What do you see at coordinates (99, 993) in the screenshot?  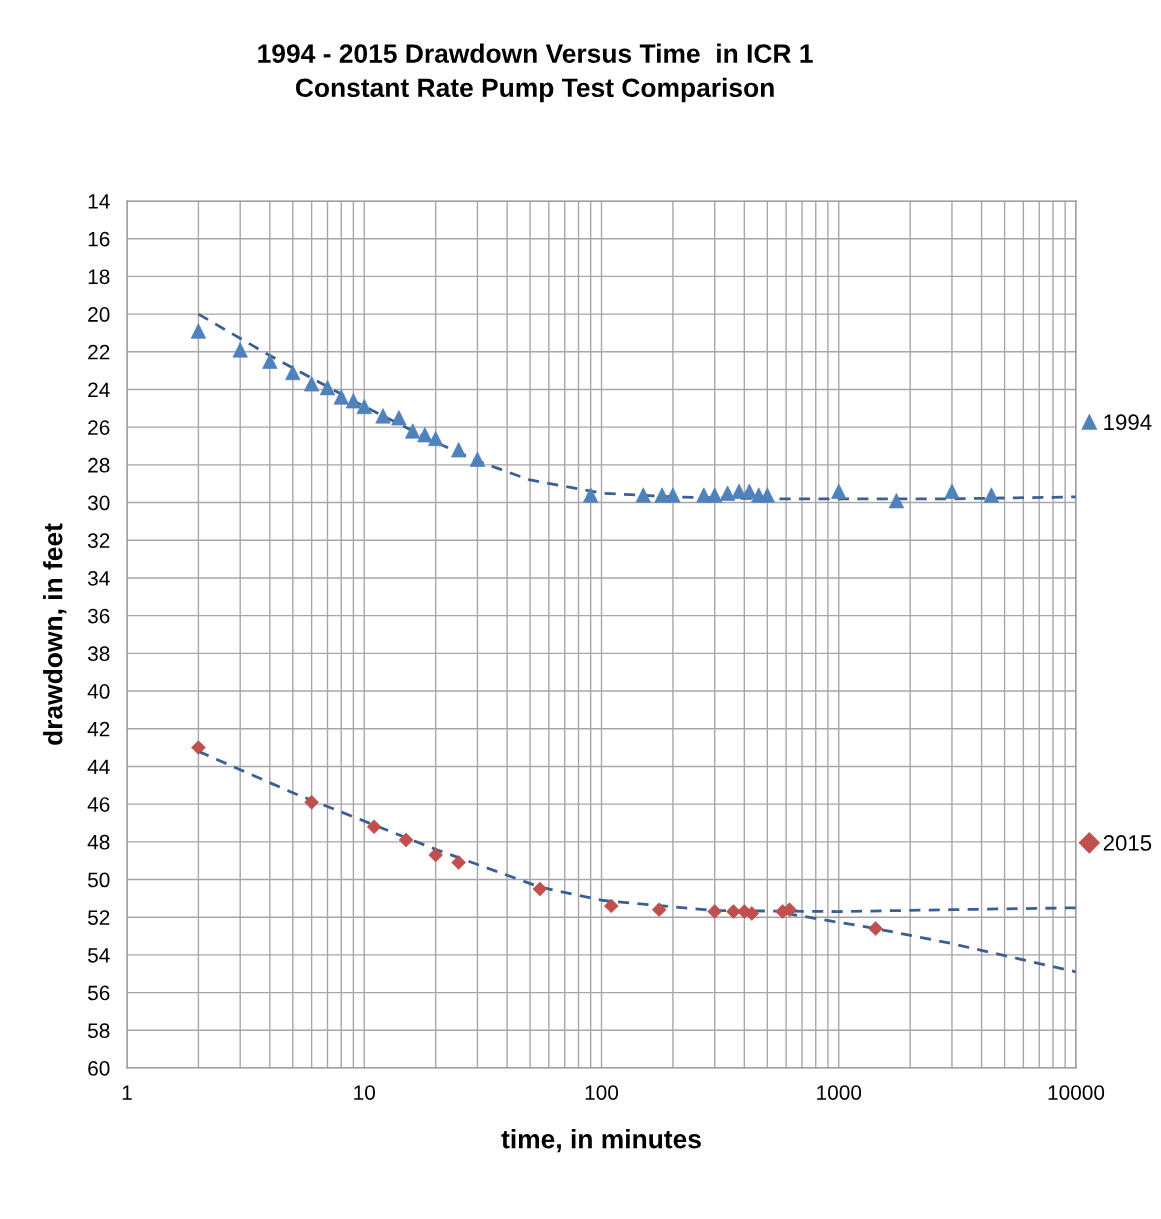 I see `y-tick-label: 56` at bounding box center [99, 993].